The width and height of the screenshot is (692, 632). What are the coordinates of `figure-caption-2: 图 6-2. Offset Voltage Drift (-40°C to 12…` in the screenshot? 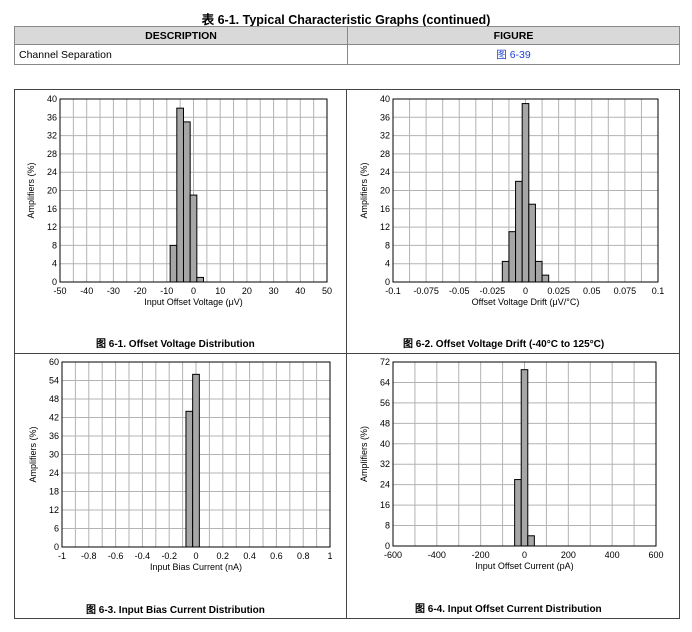 It's located at (504, 344).